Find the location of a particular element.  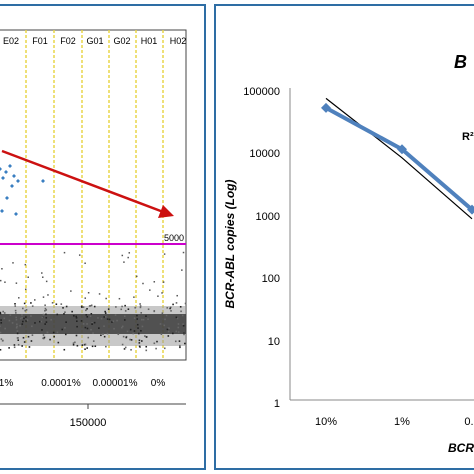

well-label-h01: H01 is located at coordinates (149, 41).